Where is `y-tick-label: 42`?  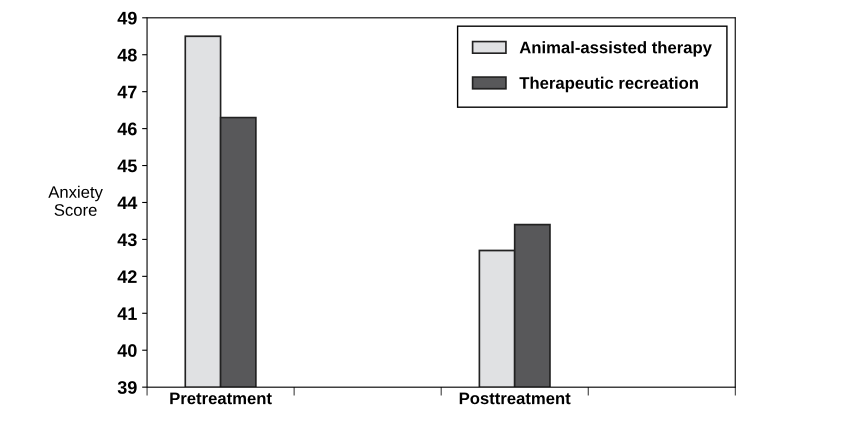
y-tick-label: 42 is located at coordinates (127, 276).